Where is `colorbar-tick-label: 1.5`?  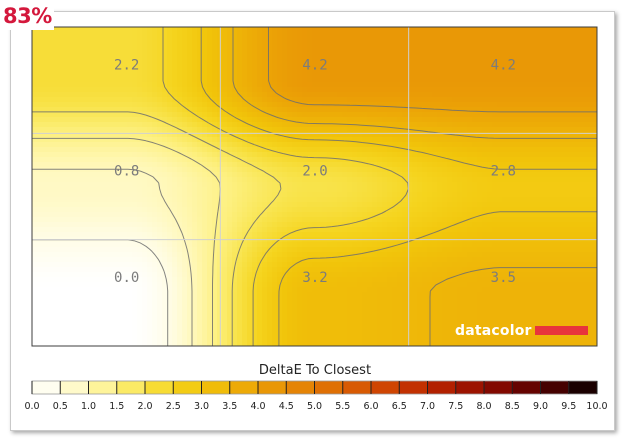 colorbar-tick-label: 1.5 is located at coordinates (116, 406).